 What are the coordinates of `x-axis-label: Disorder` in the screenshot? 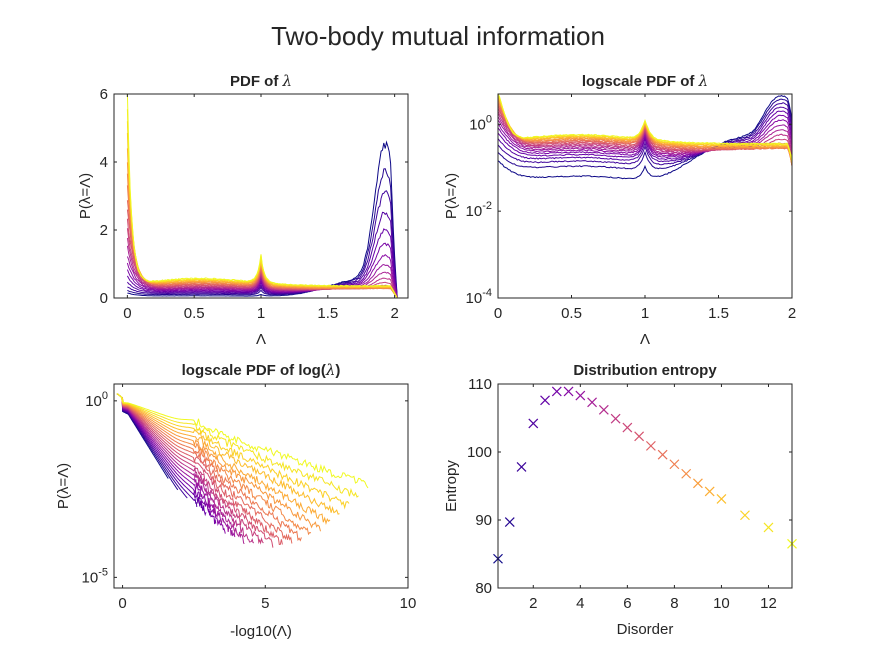 It's located at (645, 629).